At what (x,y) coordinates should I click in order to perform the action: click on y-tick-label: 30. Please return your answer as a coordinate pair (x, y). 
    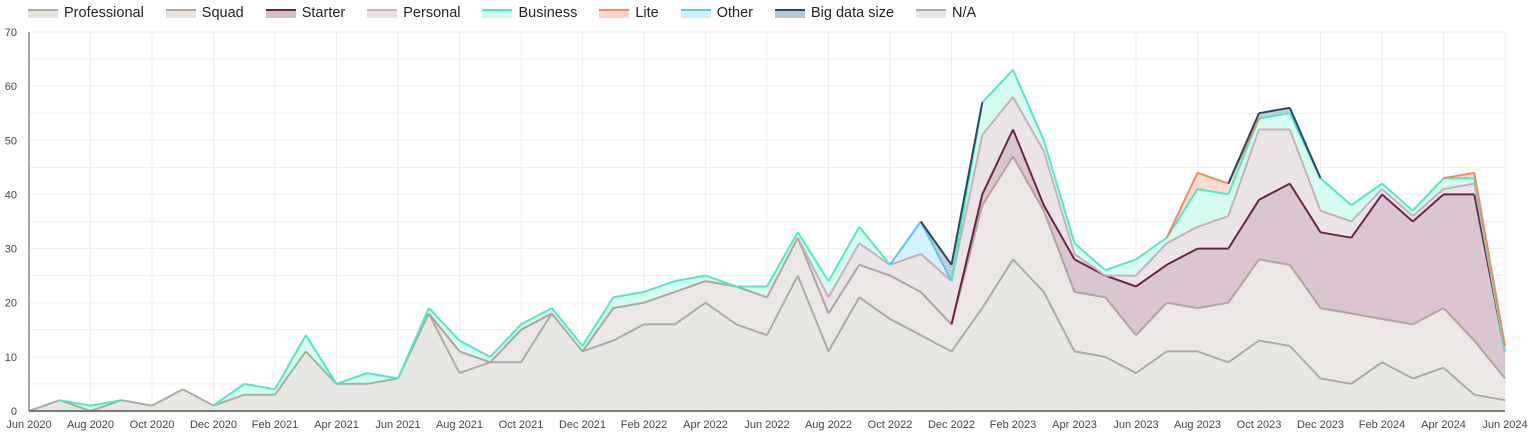
    Looking at the image, I should click on (11, 250).